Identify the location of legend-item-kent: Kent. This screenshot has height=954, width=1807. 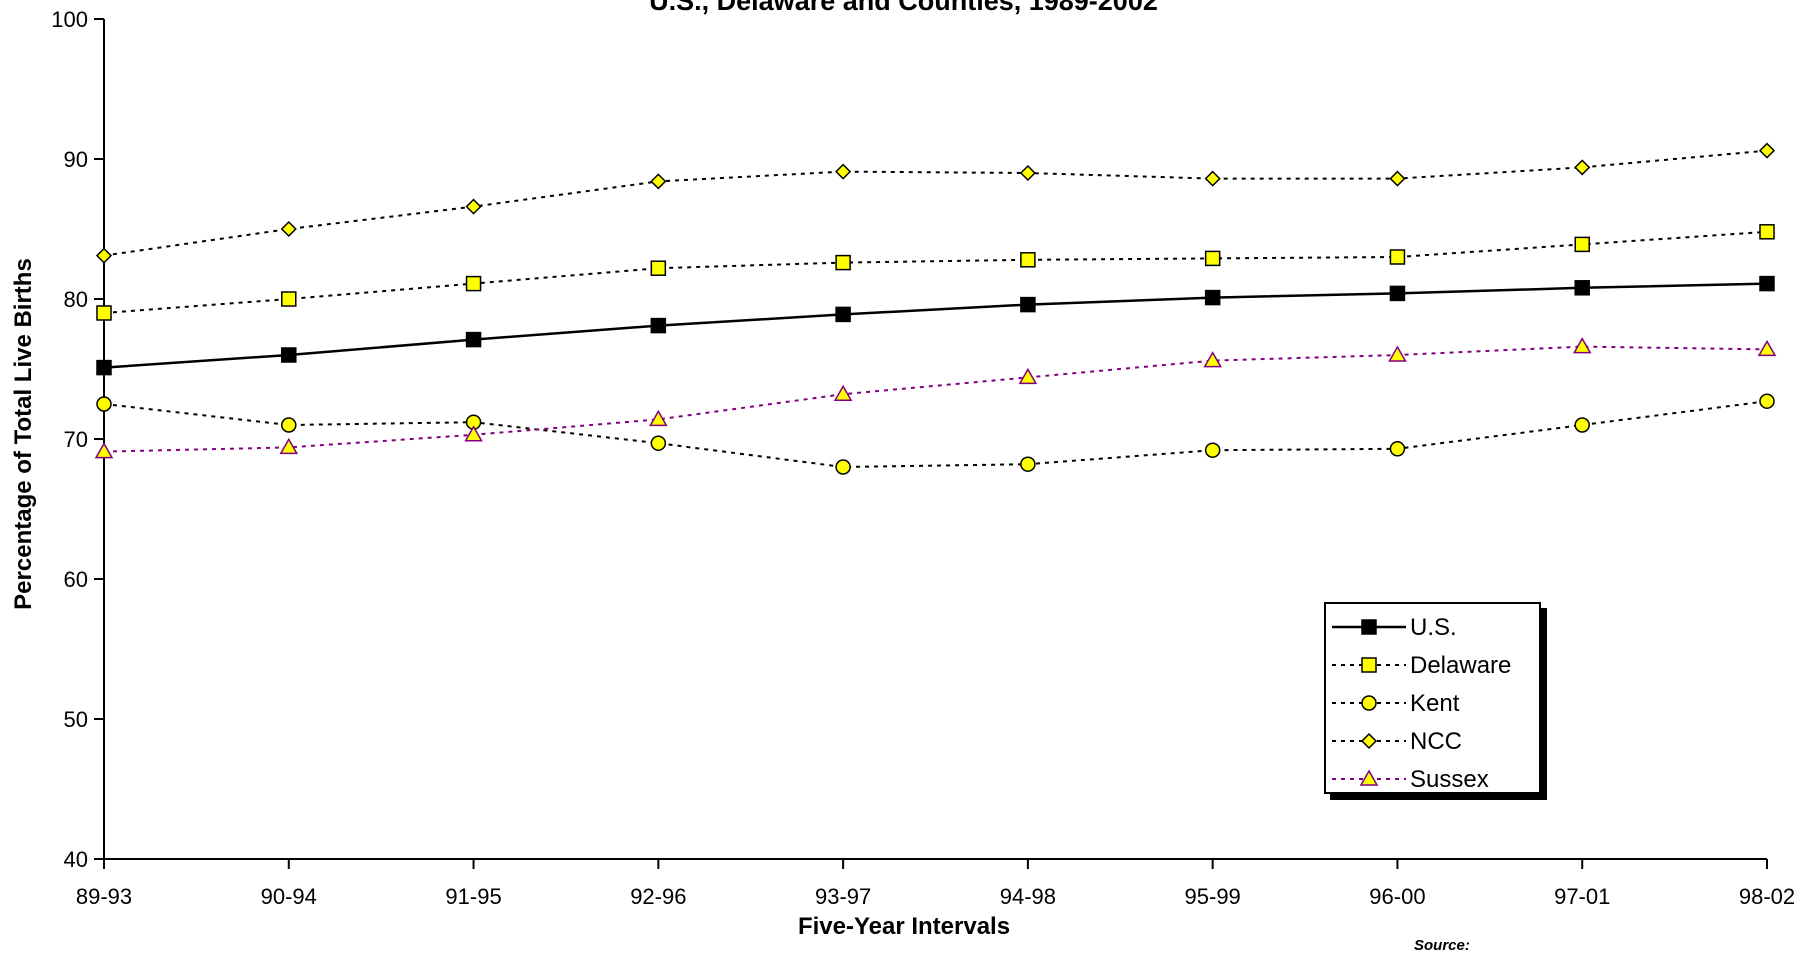
(1432, 703).